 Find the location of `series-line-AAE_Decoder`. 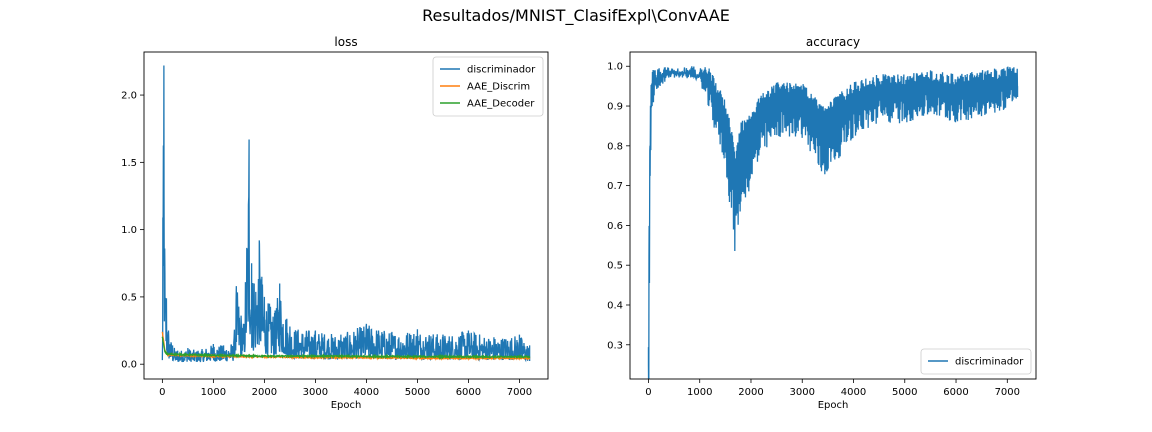

series-line-AAE_Decoder is located at coordinates (346, 348).